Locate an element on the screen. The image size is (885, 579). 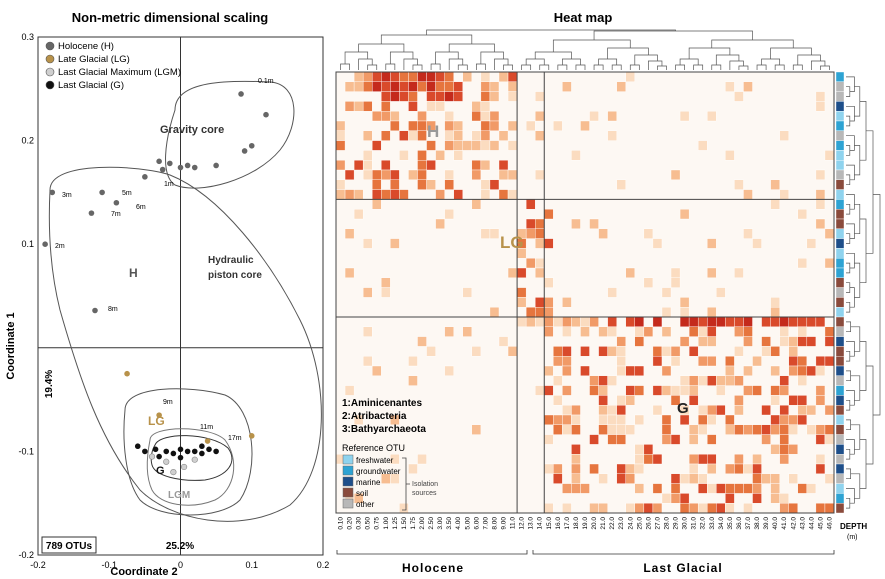
column-label: 4.00 is located at coordinates (458, 523).